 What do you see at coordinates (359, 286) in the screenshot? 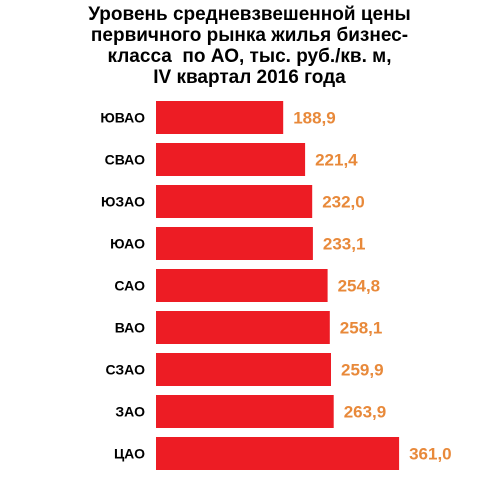
I see `value-label-4: 254,8` at bounding box center [359, 286].